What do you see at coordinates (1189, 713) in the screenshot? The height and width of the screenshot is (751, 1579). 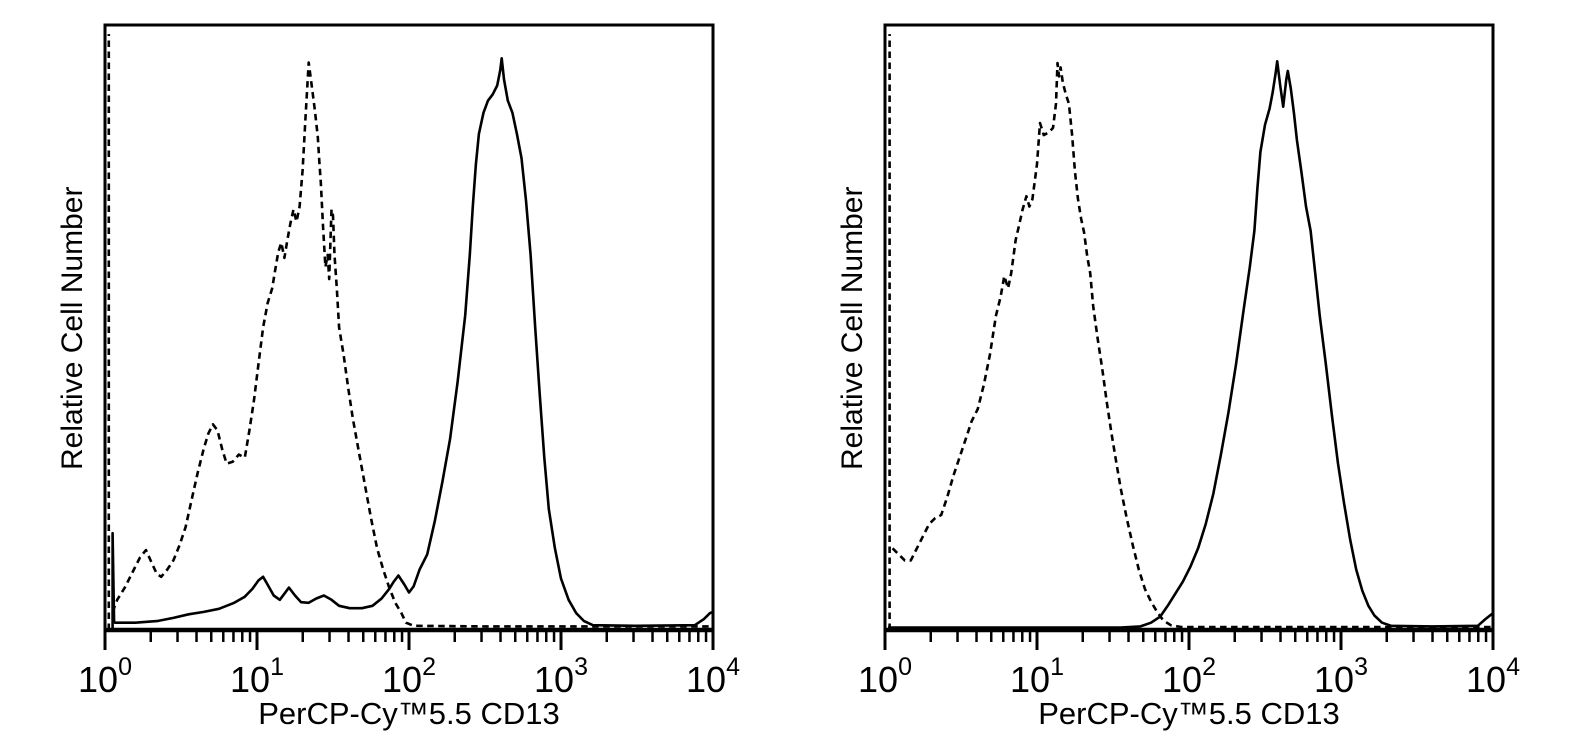 I see `x-axis-label-right: PerCP-Cy™5.5 CD13` at bounding box center [1189, 713].